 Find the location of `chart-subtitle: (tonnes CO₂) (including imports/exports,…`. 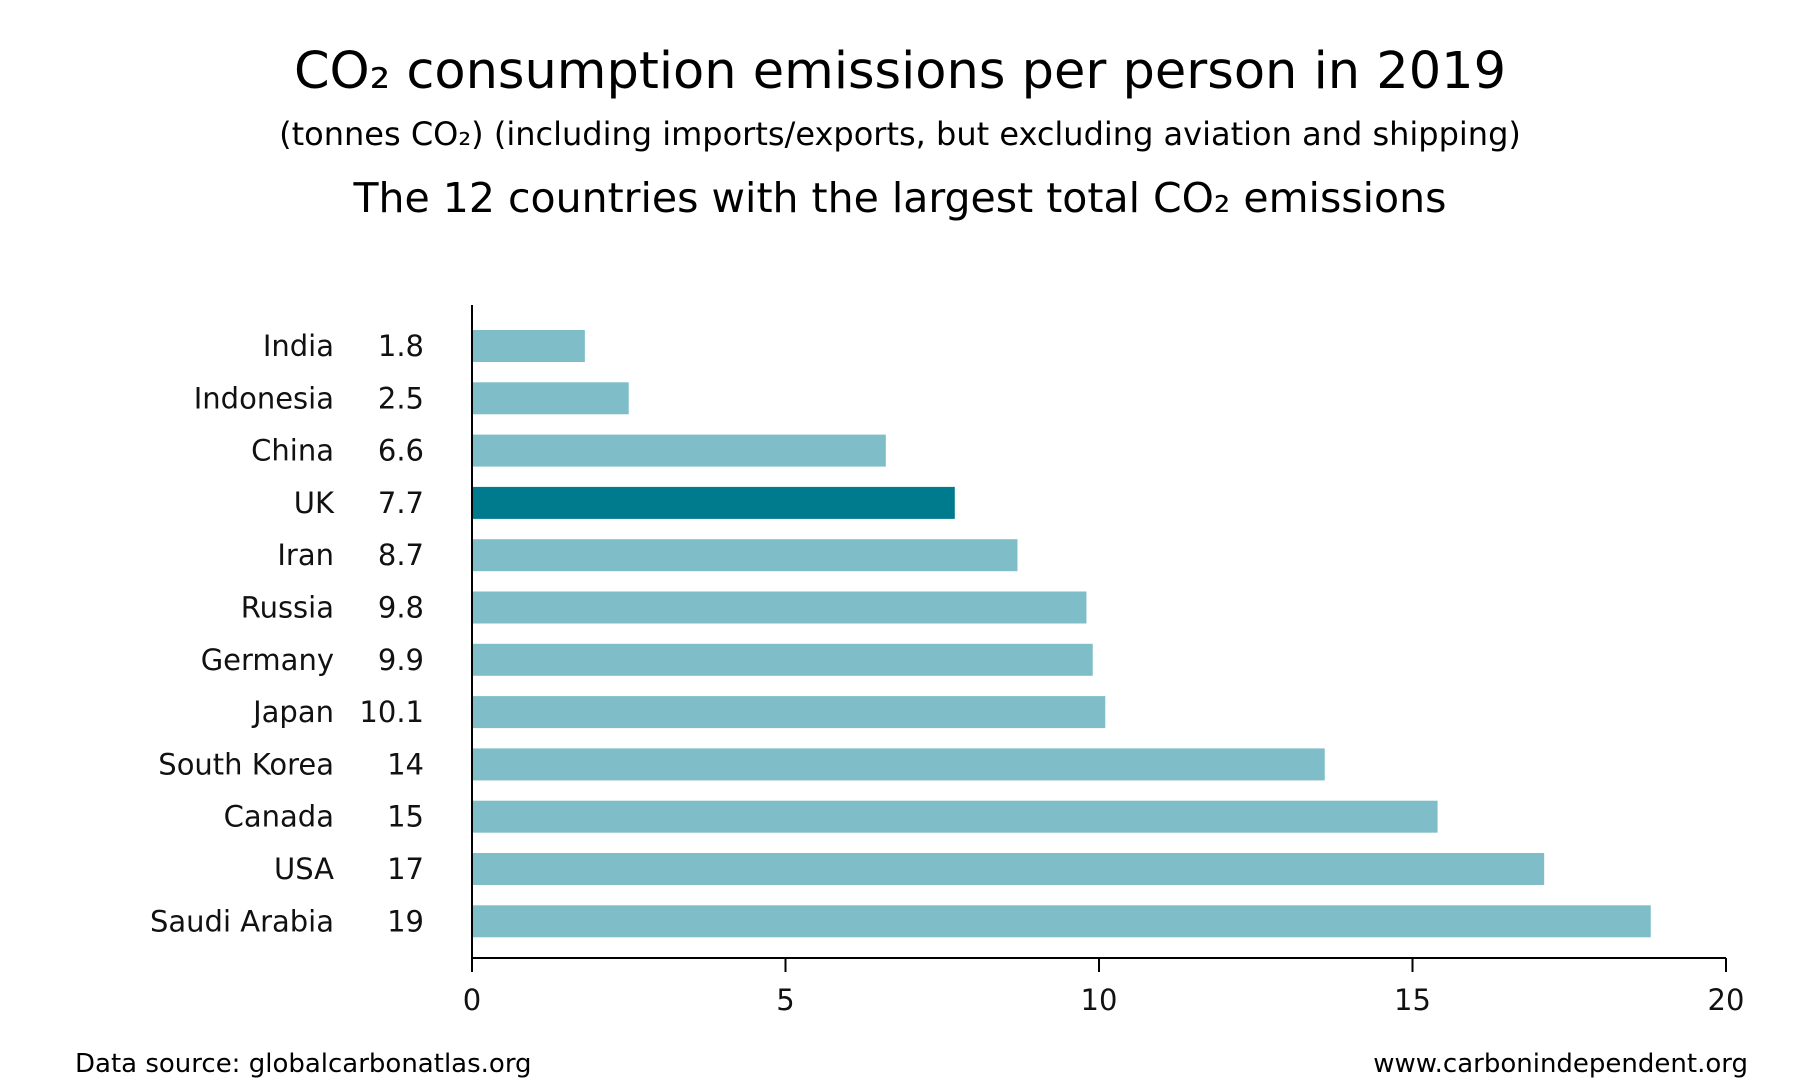

chart-subtitle: (tonnes CO₂) (including imports/exports,… is located at coordinates (900, 134).